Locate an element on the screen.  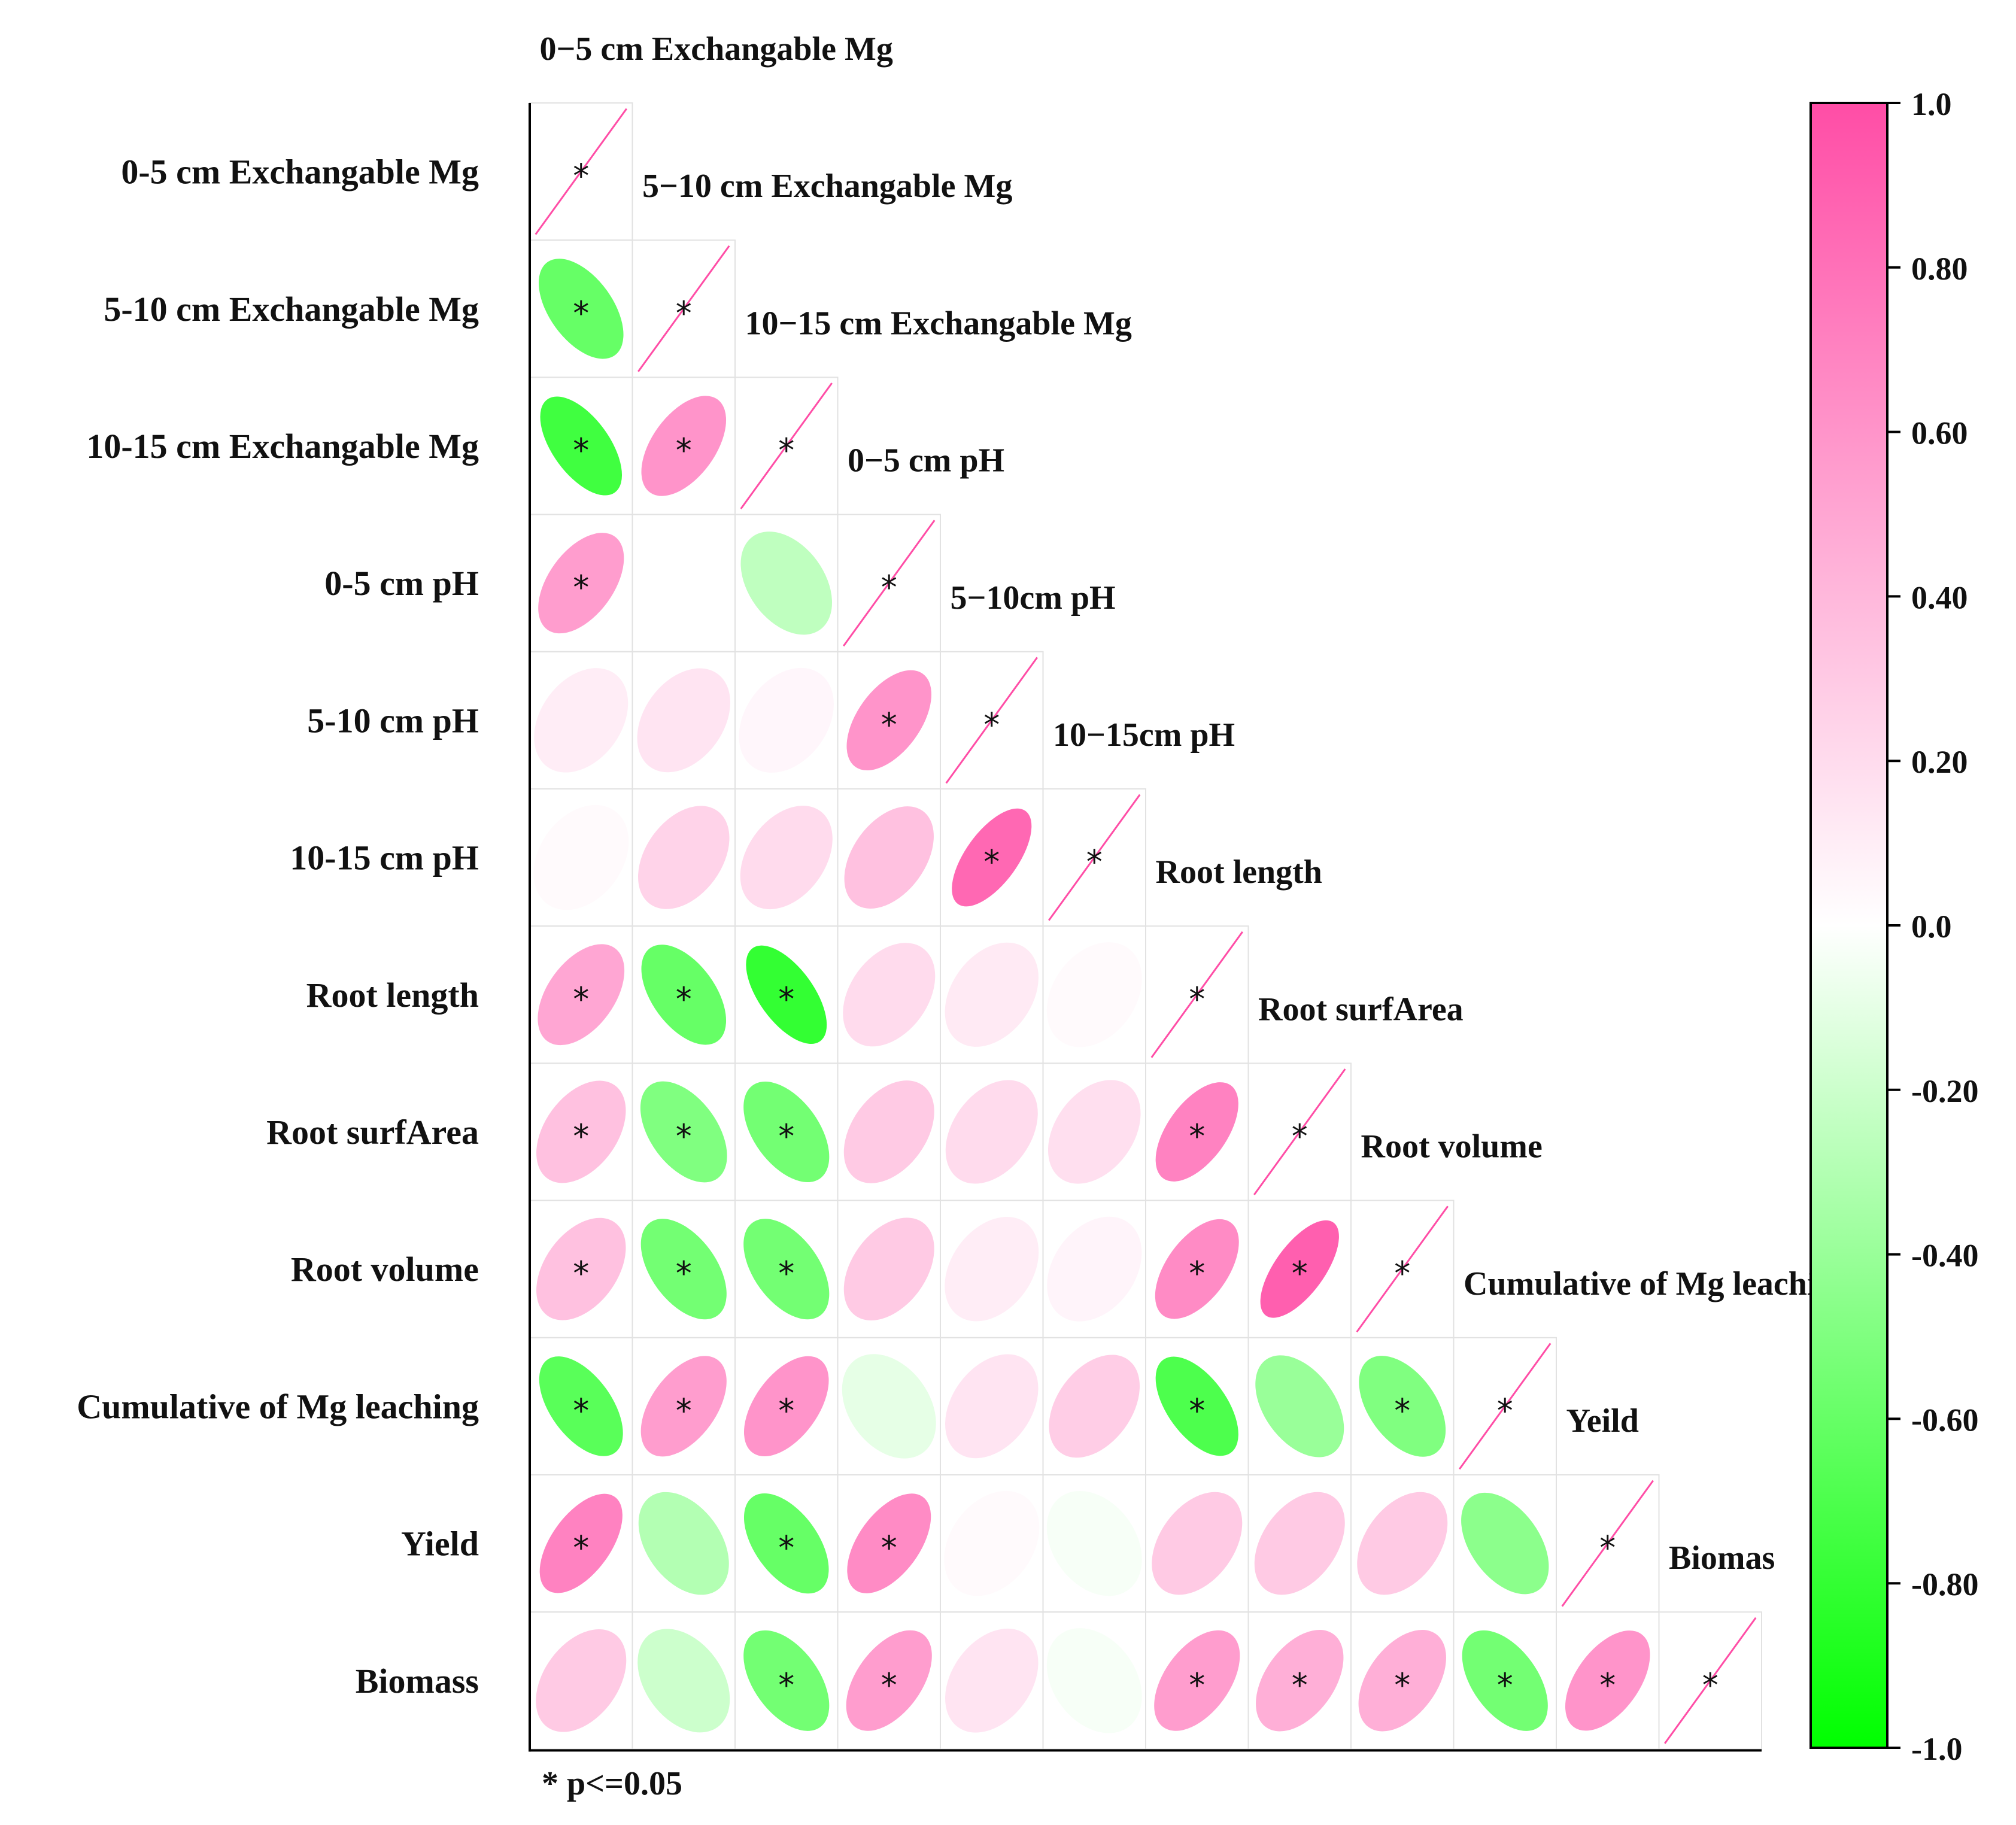
column-label: Cumulative of Mg leaching is located at coordinates (1658, 1283).